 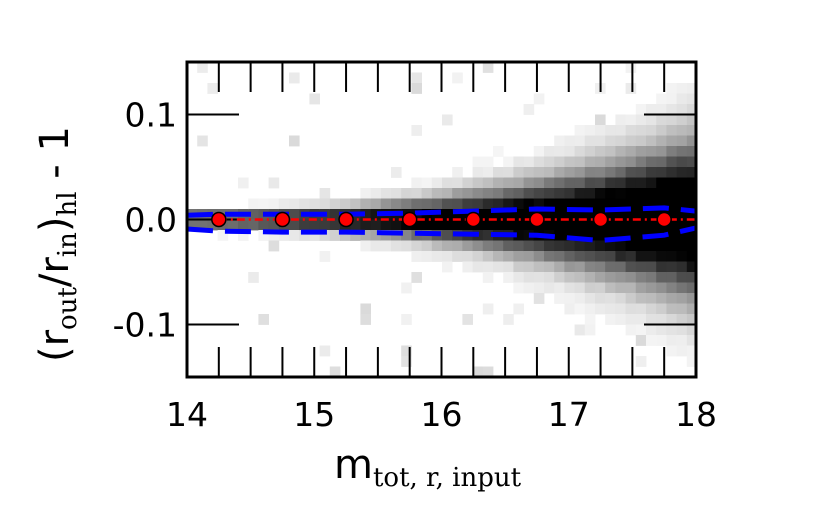 I want to click on y-tick-label: 0.1, so click(x=151, y=115).